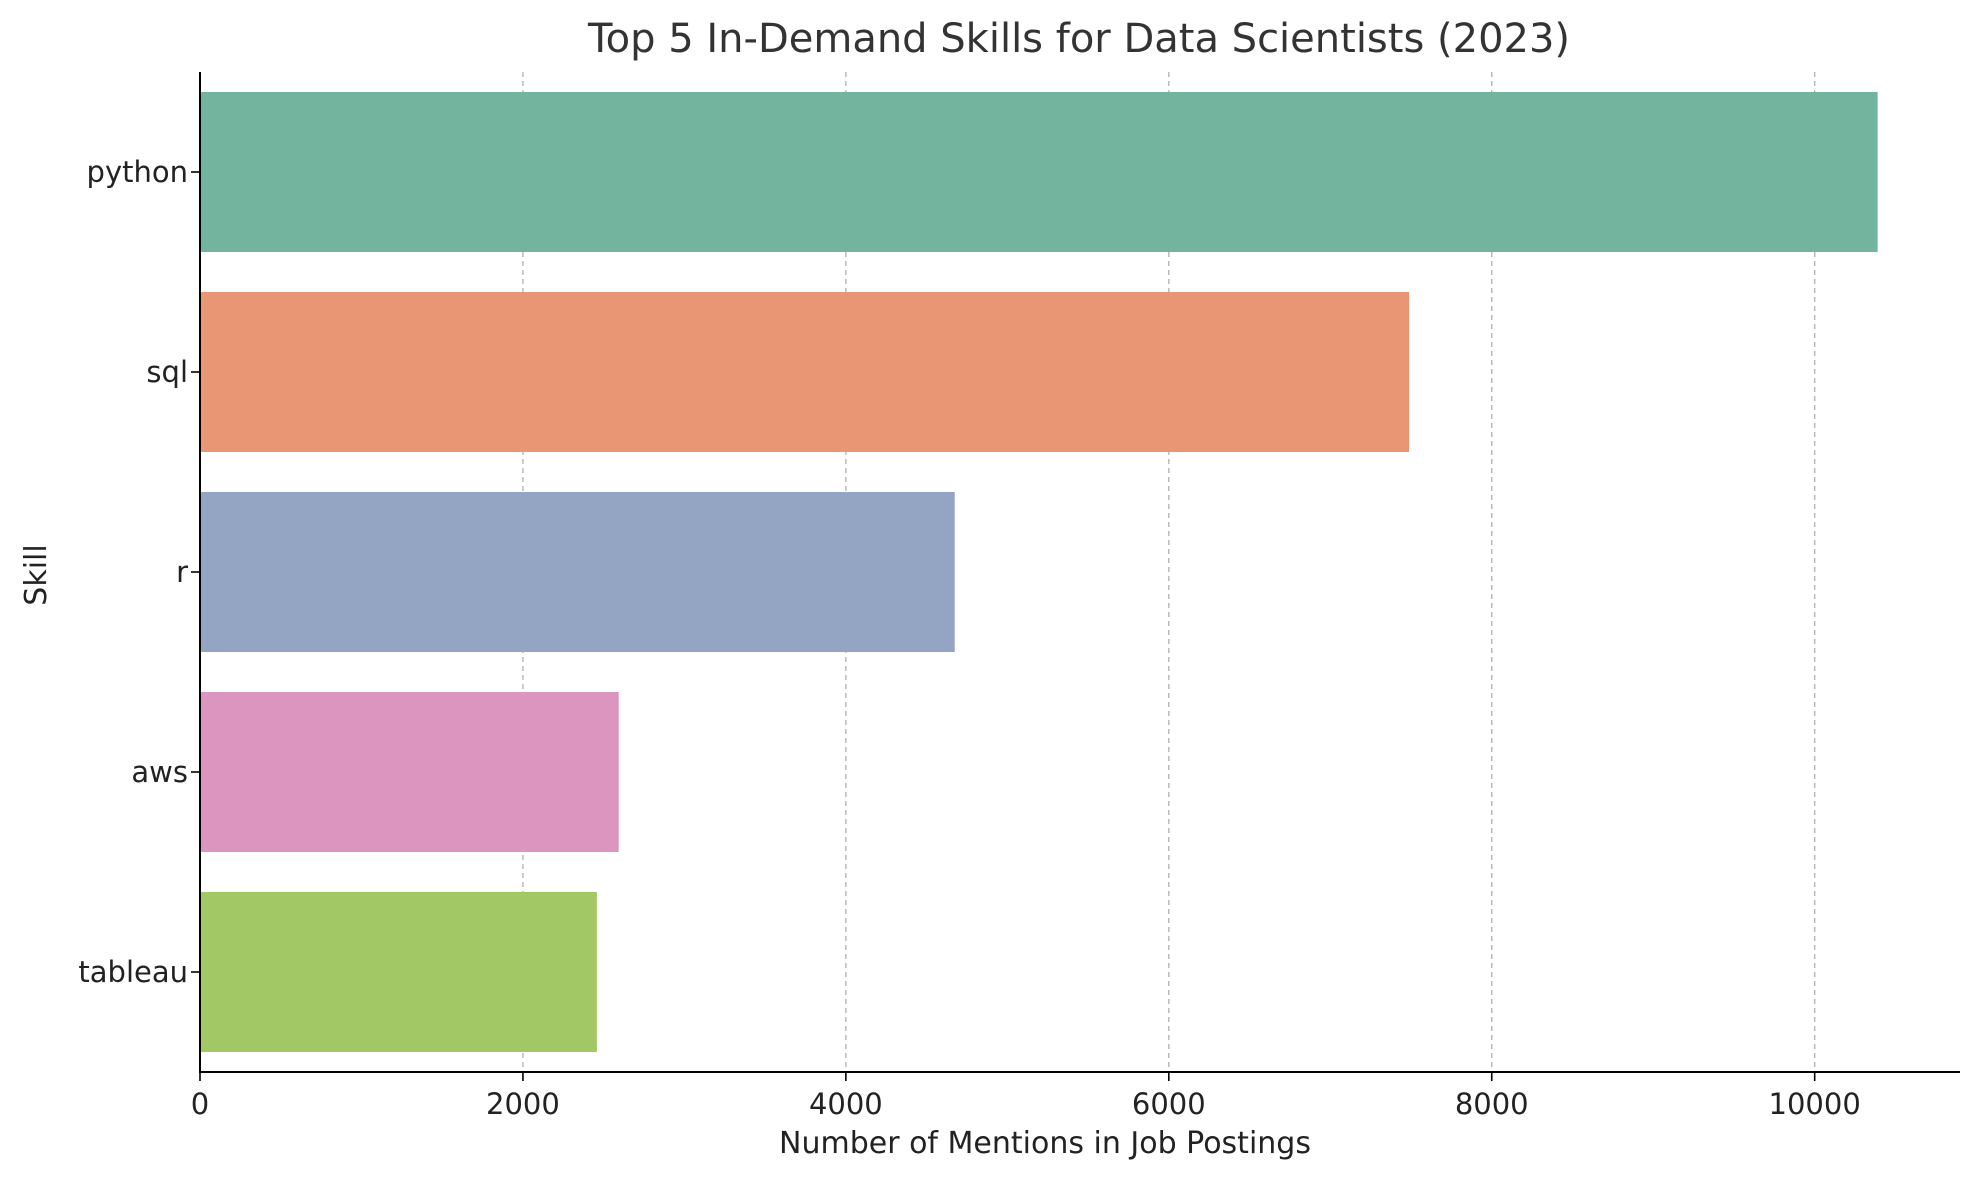 This screenshot has height=1180, width=1979. I want to click on bar-tableau, so click(398, 972).